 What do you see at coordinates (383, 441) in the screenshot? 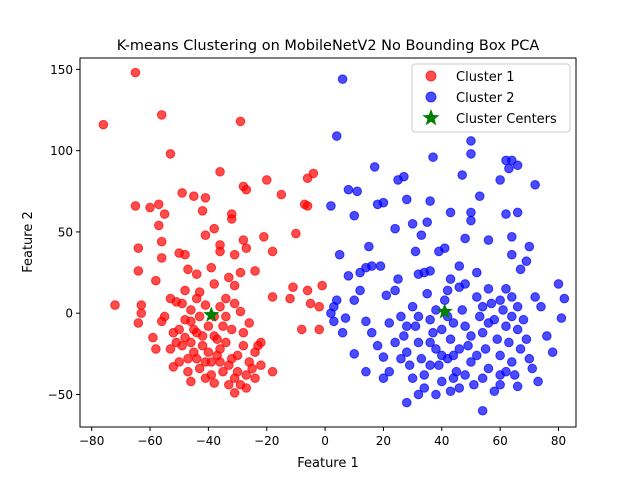
I see `x-tick-label: 20` at bounding box center [383, 441].